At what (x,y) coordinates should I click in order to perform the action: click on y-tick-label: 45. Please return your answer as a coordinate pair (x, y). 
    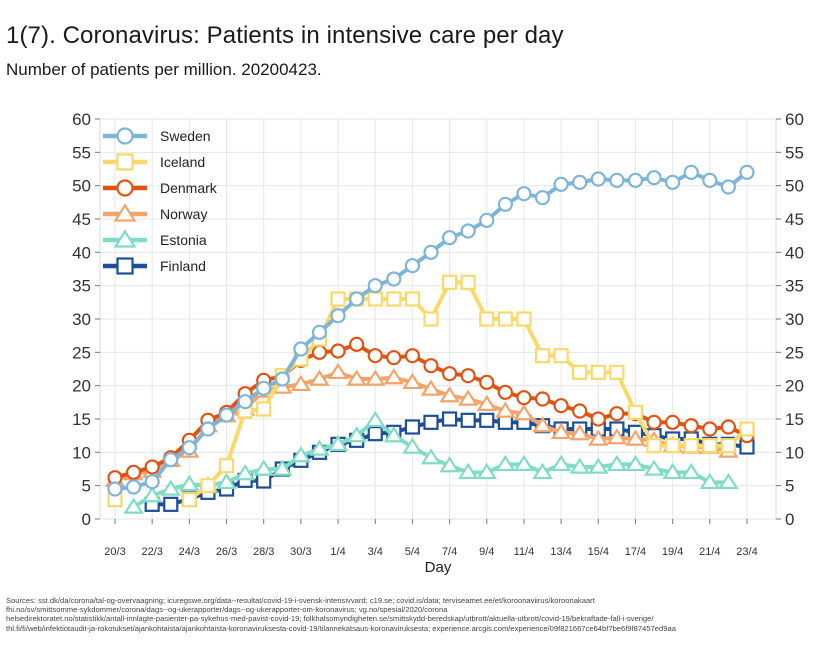
    Looking at the image, I should click on (81, 219).